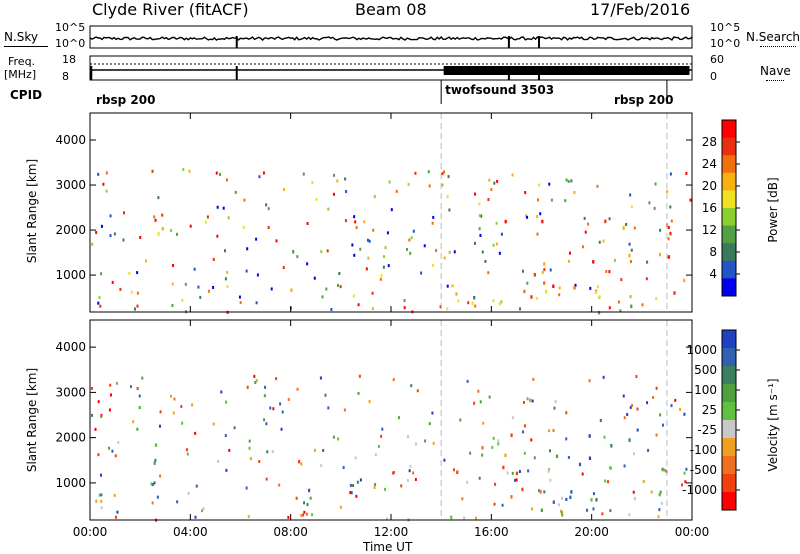 The image size is (800, 554). What do you see at coordinates (709, 208) in the screenshot?
I see `colorbar-tick-label: 16` at bounding box center [709, 208].